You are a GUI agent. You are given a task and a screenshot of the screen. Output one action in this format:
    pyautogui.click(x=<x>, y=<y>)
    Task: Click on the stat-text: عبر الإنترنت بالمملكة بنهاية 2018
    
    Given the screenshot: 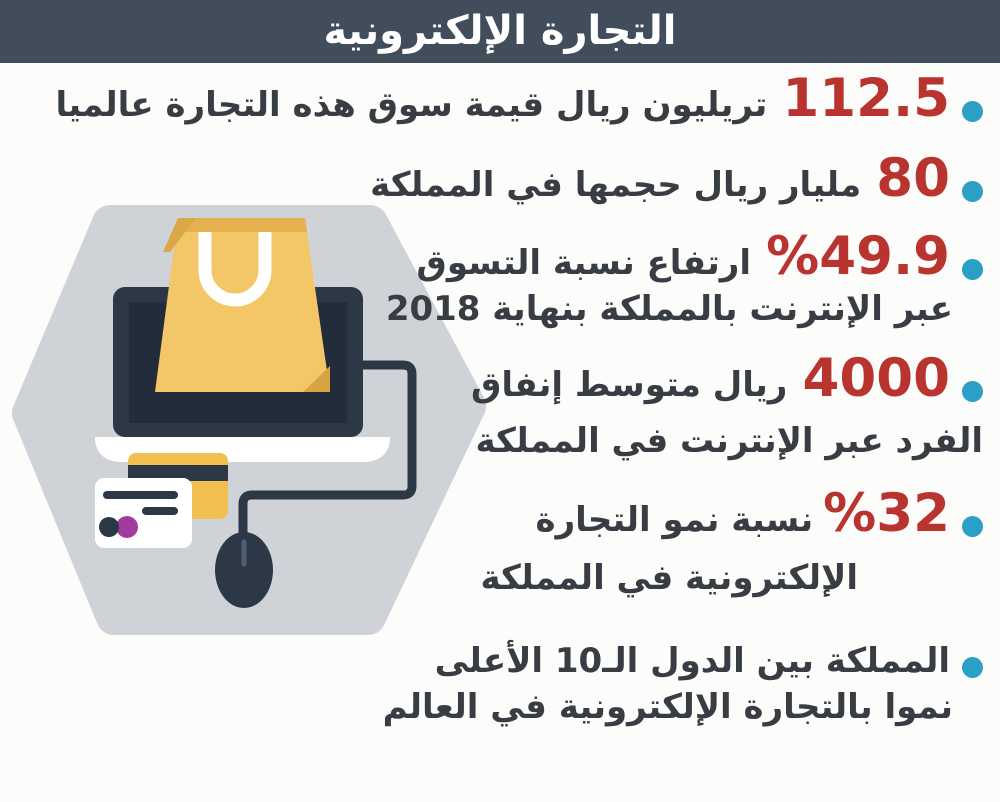 What is the action you would take?
    pyautogui.click(x=669, y=309)
    